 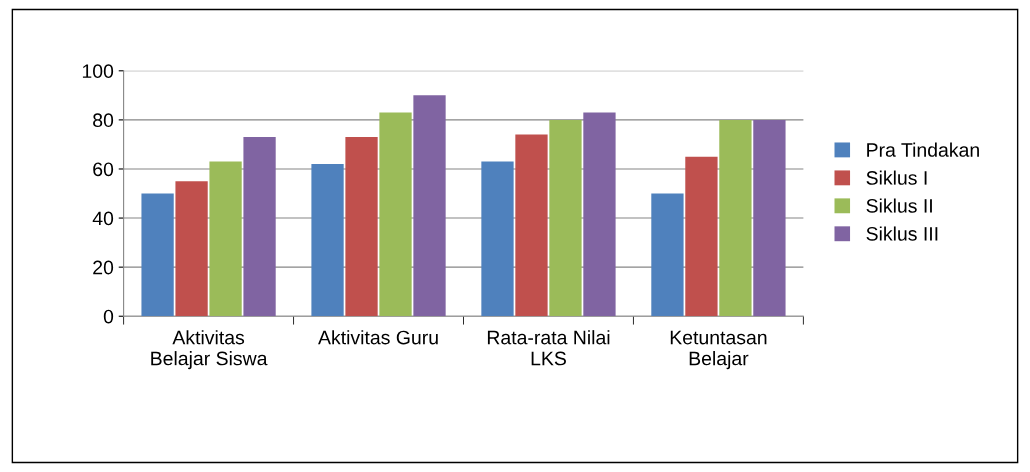 What do you see at coordinates (103, 218) in the screenshot?
I see `y-tick-label: 40` at bounding box center [103, 218].